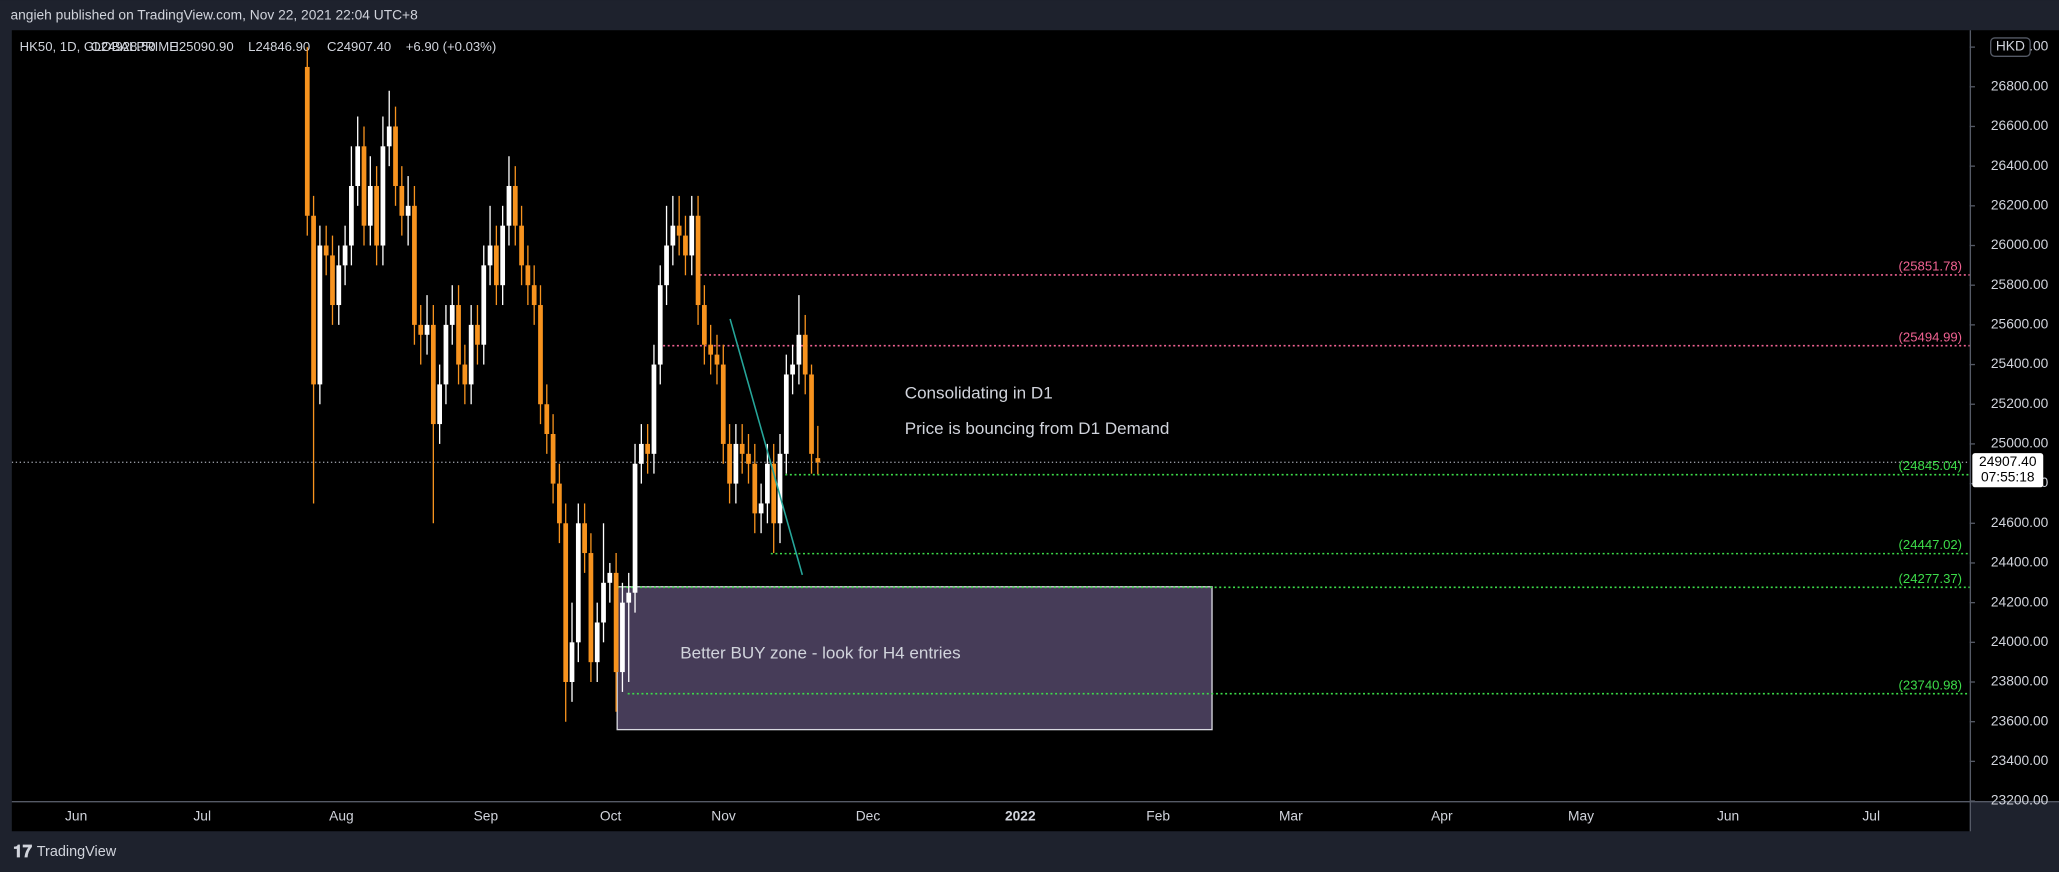  Describe the element at coordinates (2020, 403) in the screenshot. I see `y-tick-label: 25200.00` at that location.